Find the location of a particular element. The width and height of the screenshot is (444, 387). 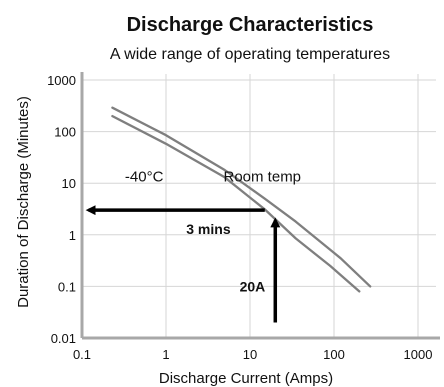

x-tick-label: 0.1 is located at coordinates (82, 354).